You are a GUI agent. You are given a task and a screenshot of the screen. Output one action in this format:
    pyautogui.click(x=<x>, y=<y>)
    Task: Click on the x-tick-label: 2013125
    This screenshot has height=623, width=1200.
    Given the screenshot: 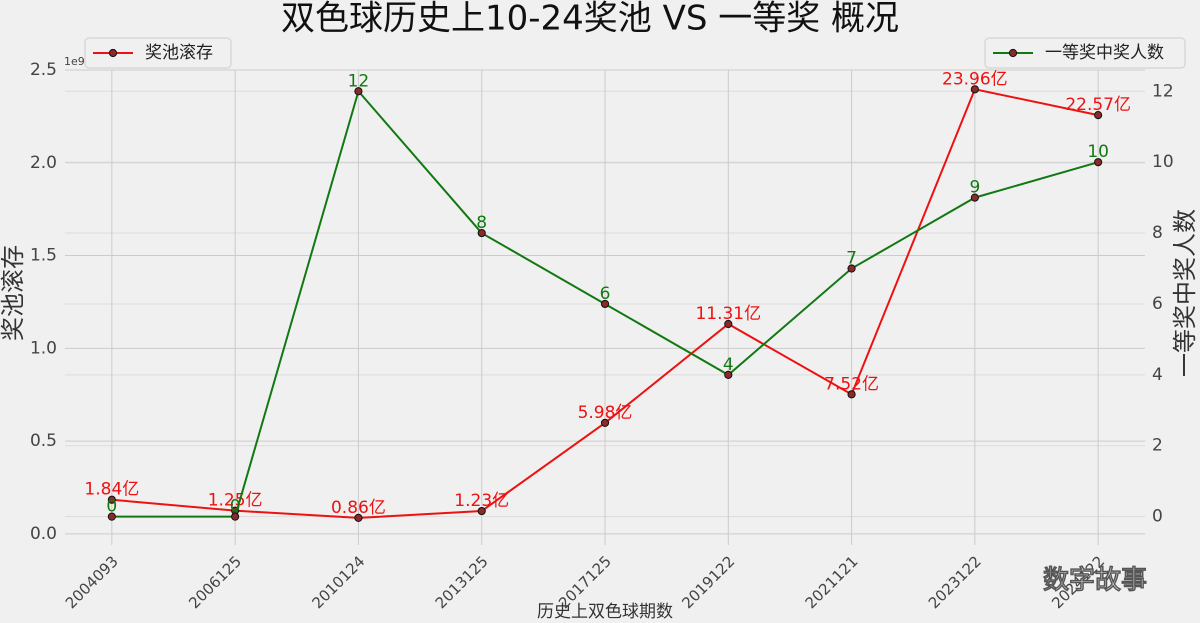 What is the action you would take?
    pyautogui.click(x=462, y=582)
    